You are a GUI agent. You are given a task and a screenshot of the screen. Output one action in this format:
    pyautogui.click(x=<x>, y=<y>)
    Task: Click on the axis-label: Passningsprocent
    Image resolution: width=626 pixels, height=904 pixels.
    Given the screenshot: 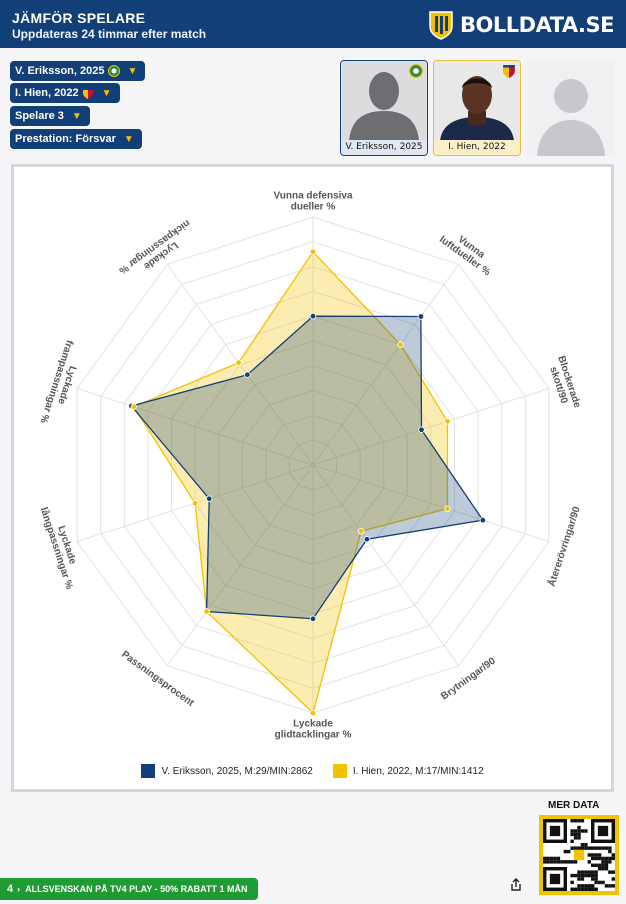 What is the action you would take?
    pyautogui.click(x=157, y=679)
    